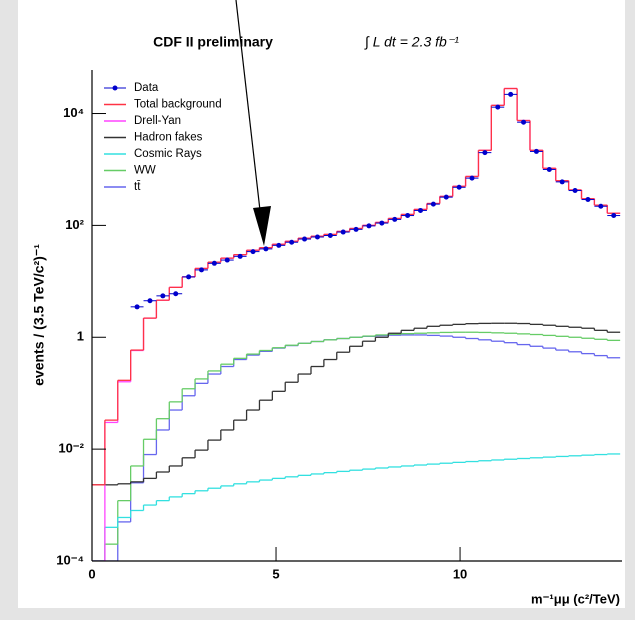 The width and height of the screenshot is (635, 620). I want to click on legend-label: WW, so click(145, 171).